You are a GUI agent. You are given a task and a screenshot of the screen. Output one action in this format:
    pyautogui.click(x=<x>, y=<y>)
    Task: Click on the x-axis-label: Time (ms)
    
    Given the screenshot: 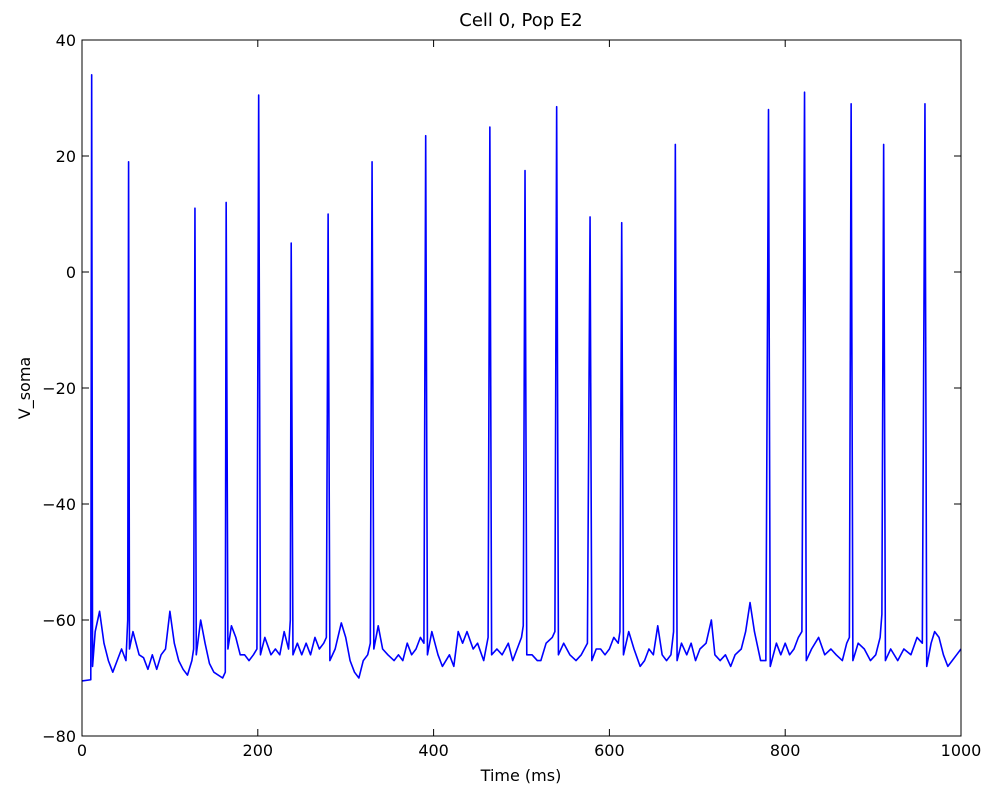 What is the action you would take?
    pyautogui.click(x=521, y=775)
    